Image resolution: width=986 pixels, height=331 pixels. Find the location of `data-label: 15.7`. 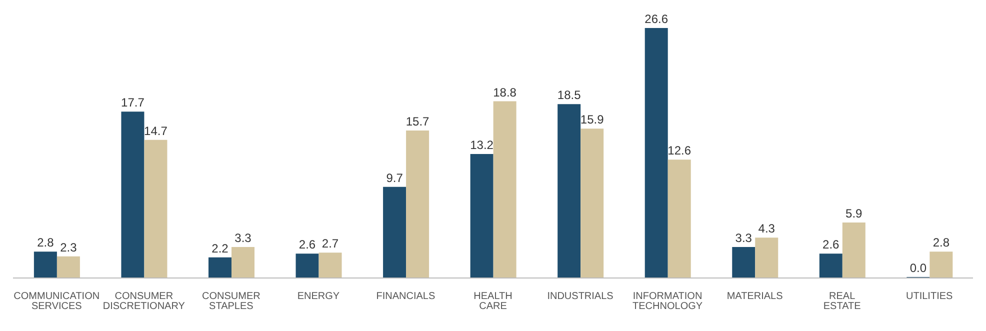

data-label: 15.7 is located at coordinates (418, 121).